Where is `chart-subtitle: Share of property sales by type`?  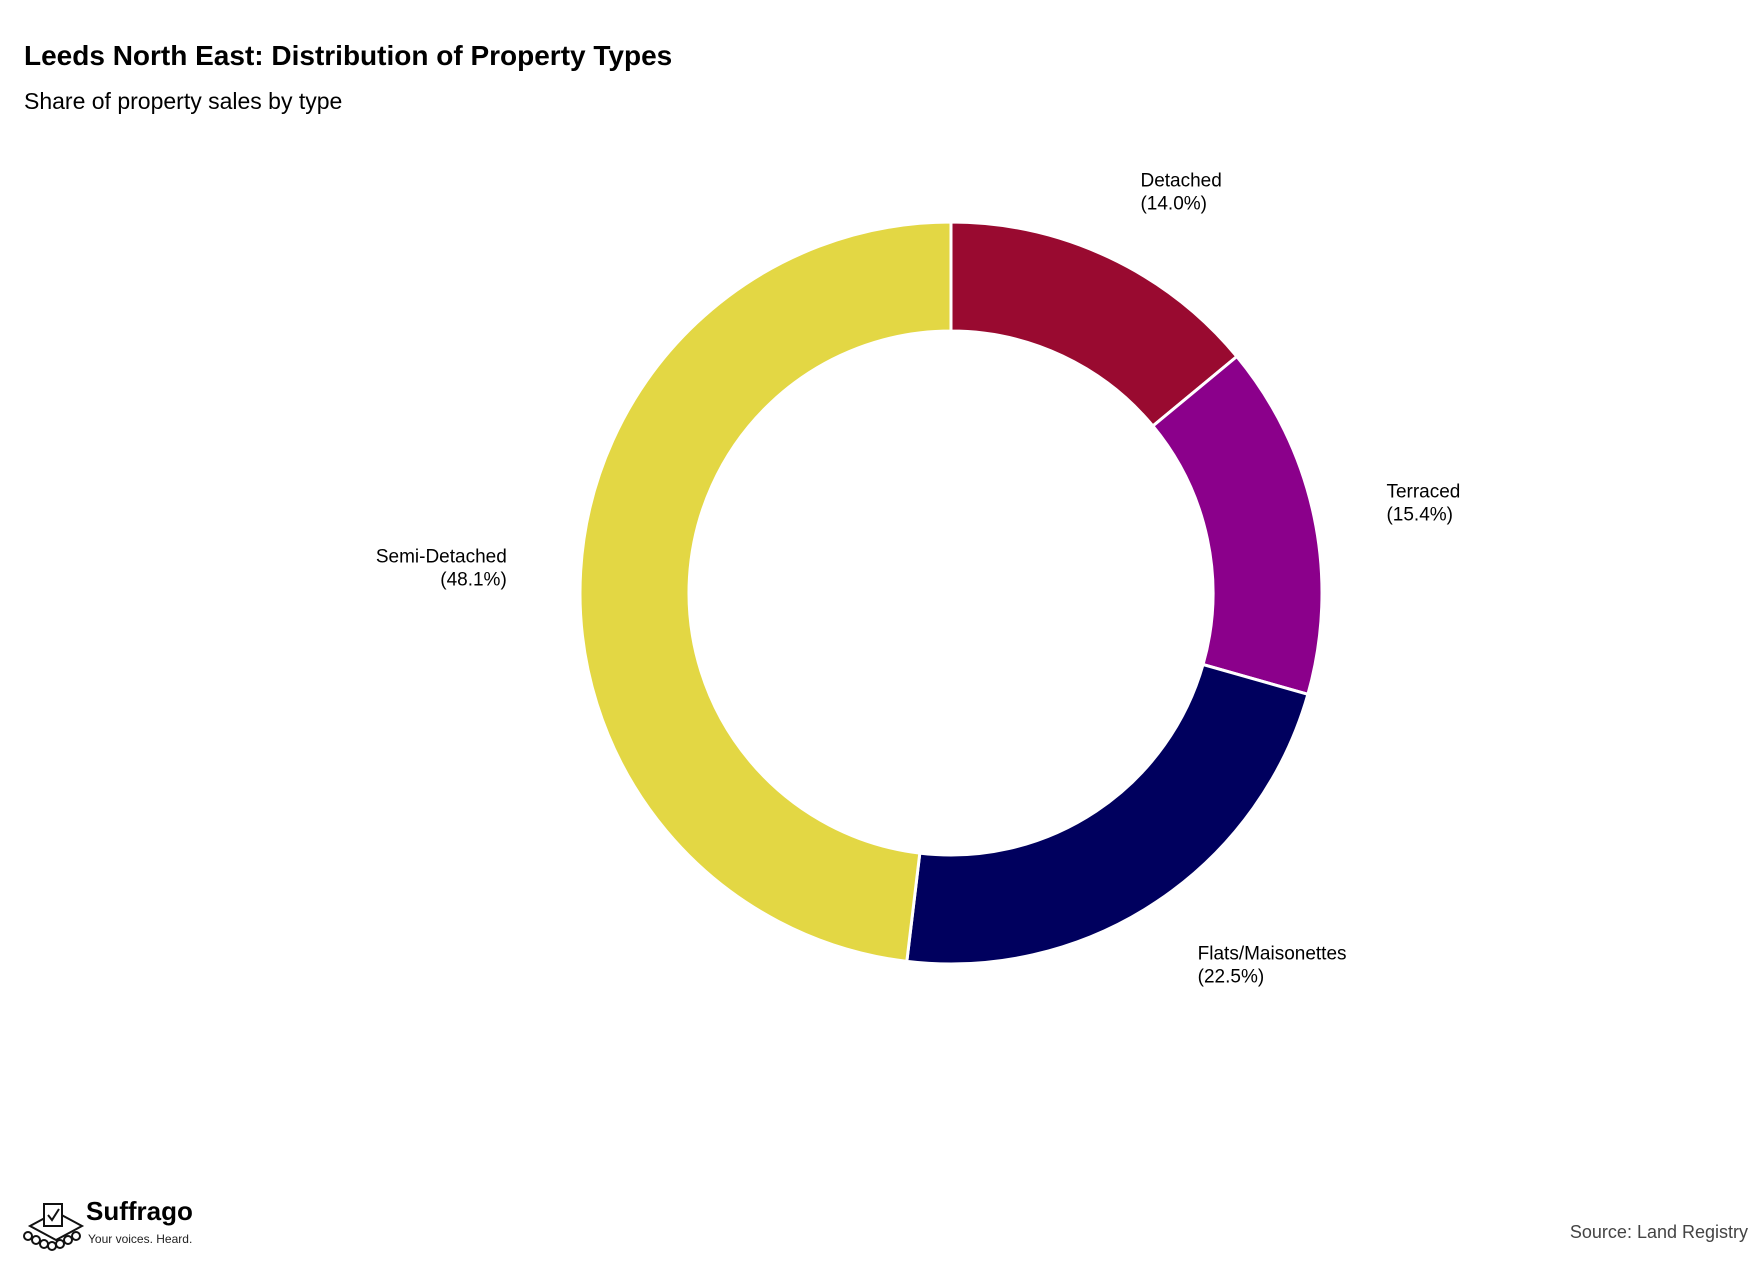 chart-subtitle: Share of property sales by type is located at coordinates (183, 101).